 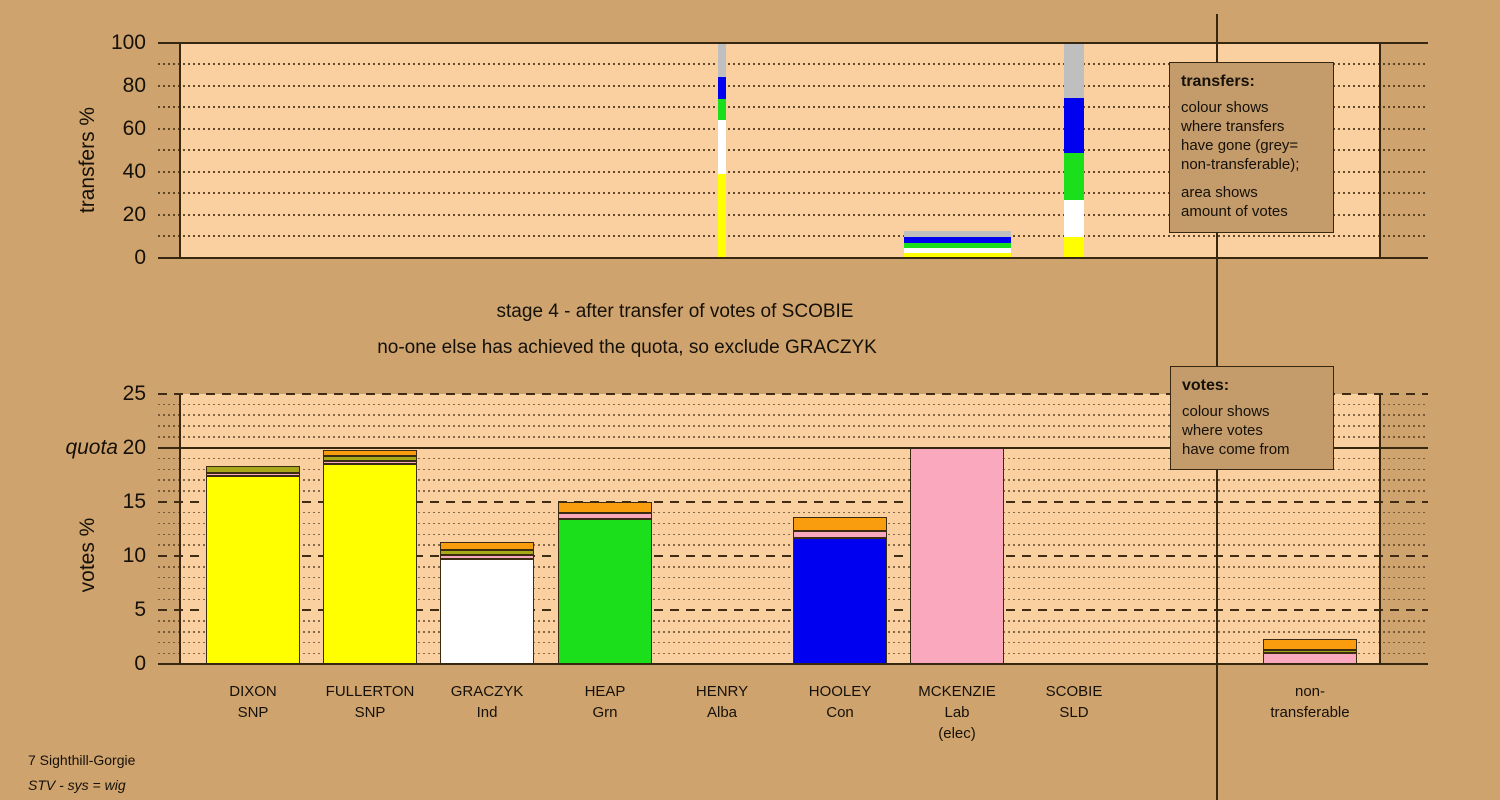 I want to click on votes-tick-25: 25, so click(x=134, y=393).